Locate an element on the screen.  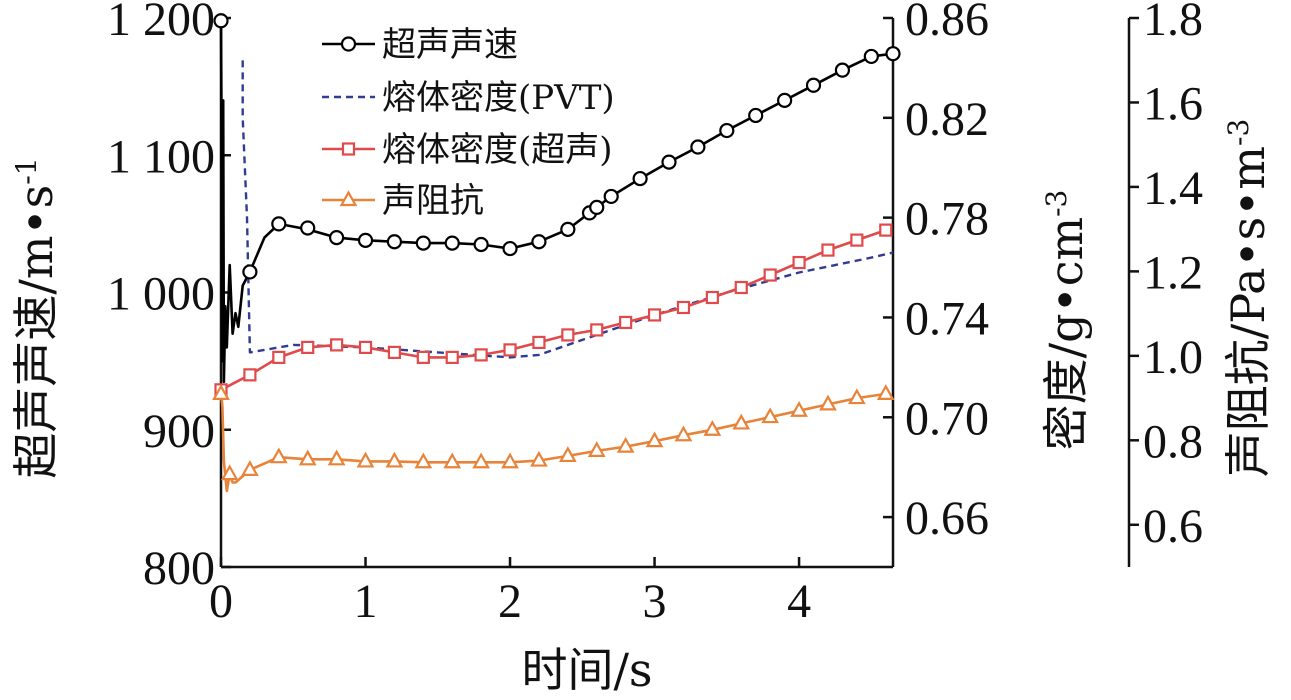
y-right1-tick-label: 0.78 is located at coordinates (947, 219).